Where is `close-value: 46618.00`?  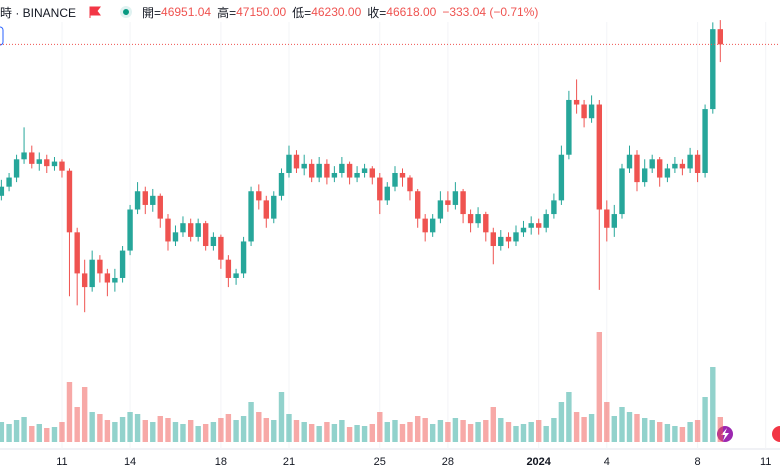 close-value: 46618.00 is located at coordinates (411, 12).